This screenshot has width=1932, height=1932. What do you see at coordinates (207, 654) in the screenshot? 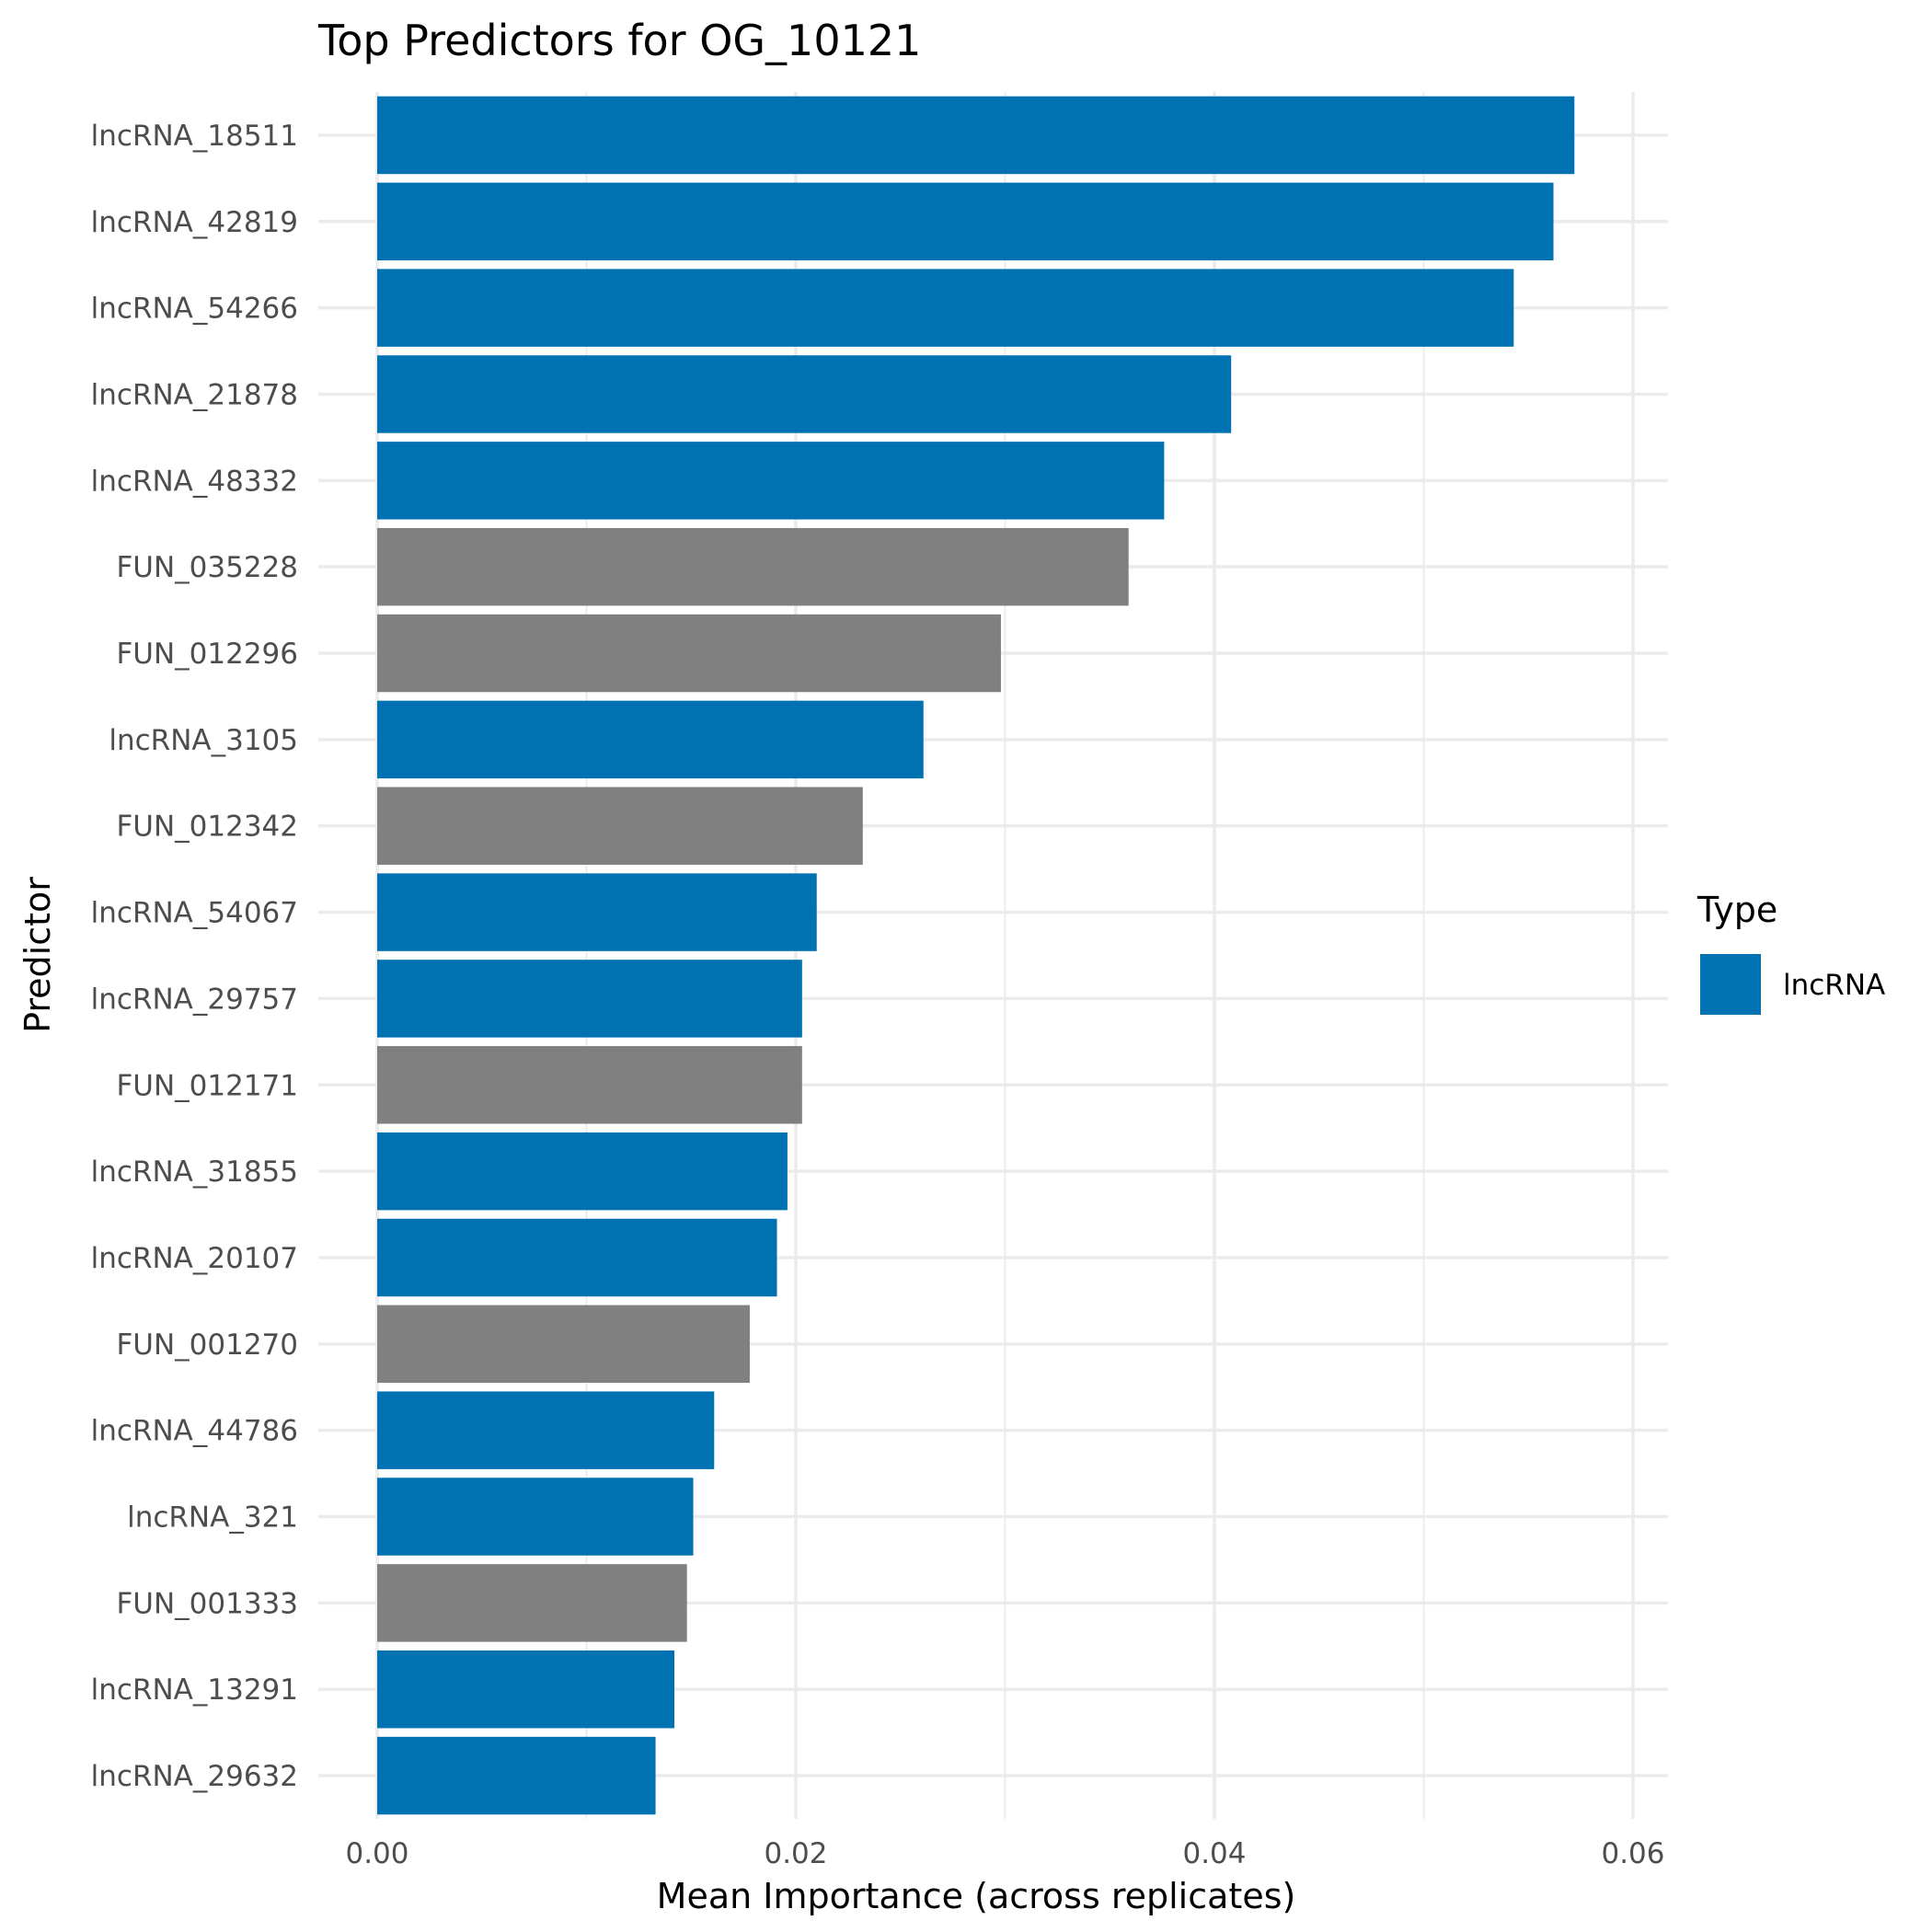
I see `y-tick-label: FUN_012296` at bounding box center [207, 654].